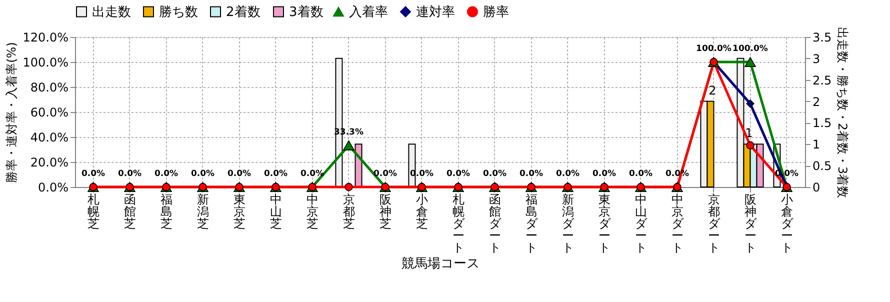  I want to click on y2-axis-title: 出走数・勝ち数・2着数・3着数, so click(843, 112).